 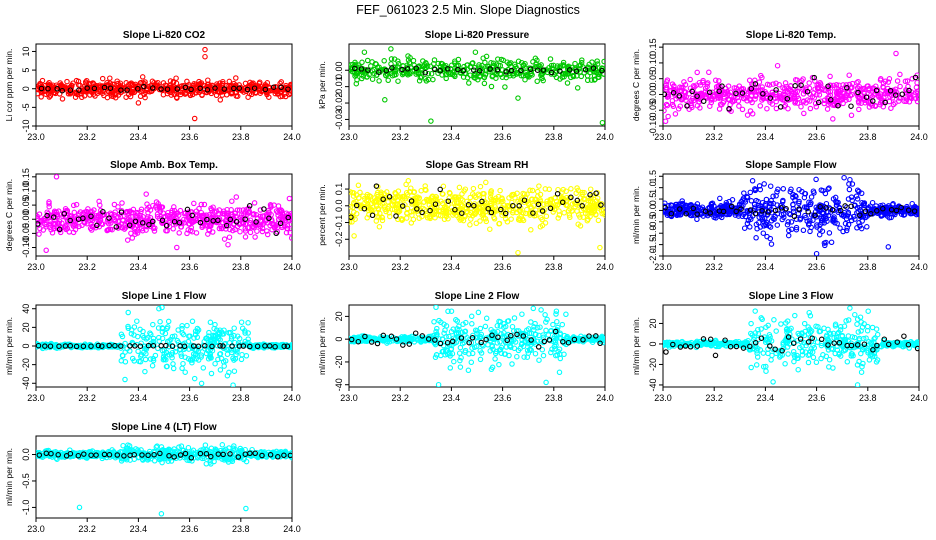 What do you see at coordinates (339, 361) in the screenshot?
I see `chart-line2-ytick-label: -20` at bounding box center [339, 361].